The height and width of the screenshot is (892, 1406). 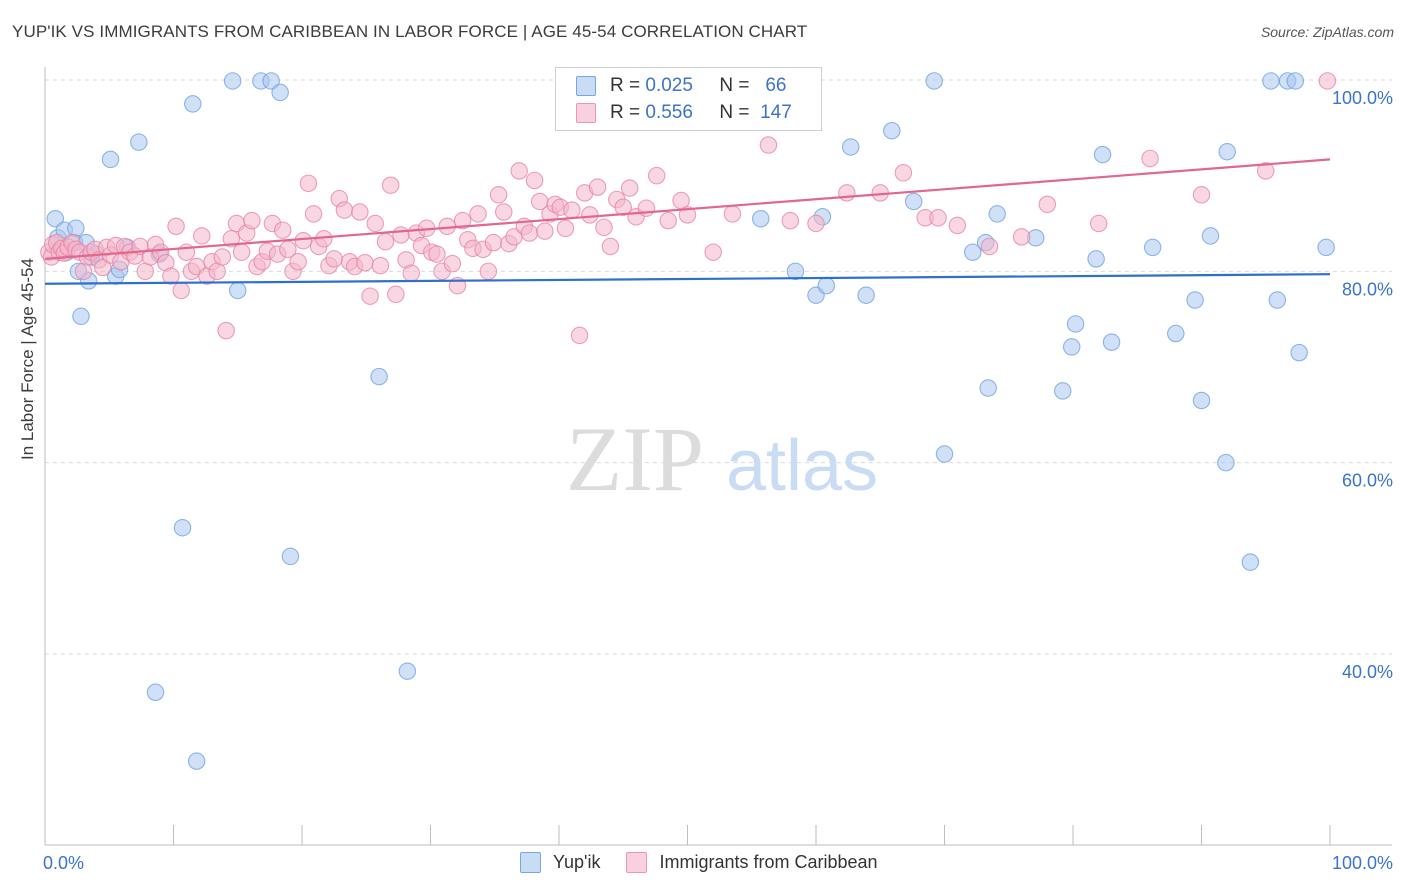 I want to click on y-tick-label: 40.0%, so click(x=1367, y=672).